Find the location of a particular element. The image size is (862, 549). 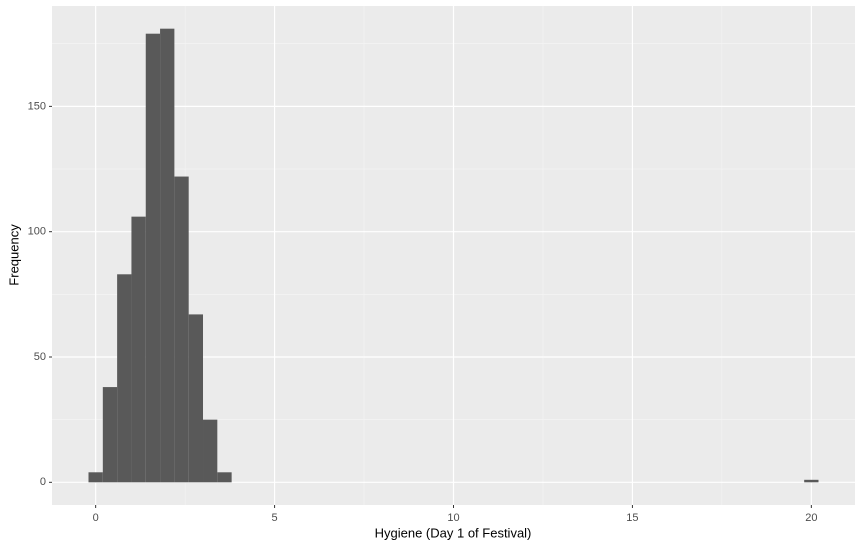

x-axis-title: Hygiene (Day 1 of Festival) is located at coordinates (453, 532).